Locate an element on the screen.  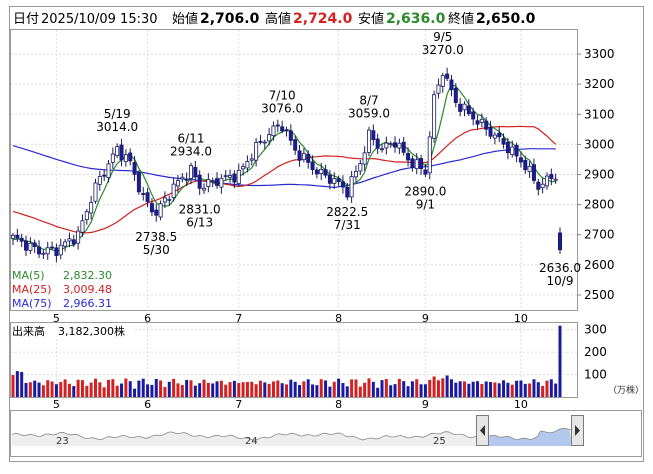
ma5-label: MA(5) is located at coordinates (28, 275).